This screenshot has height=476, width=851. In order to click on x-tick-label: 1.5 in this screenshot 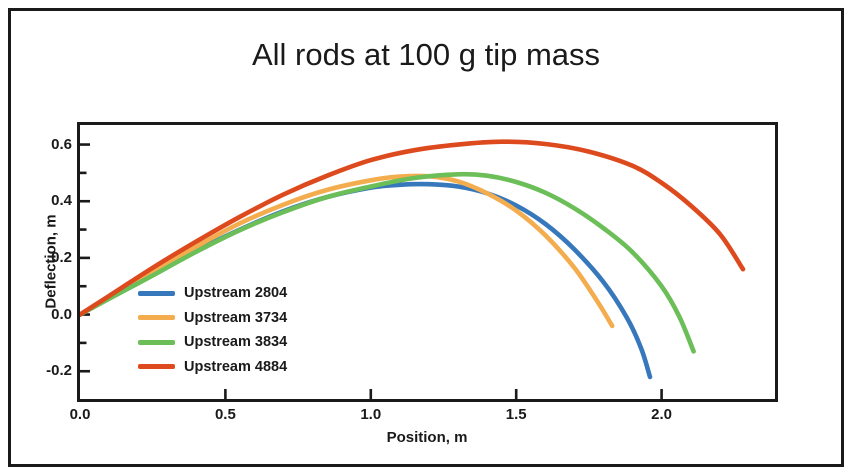, I will do `click(516, 414)`.